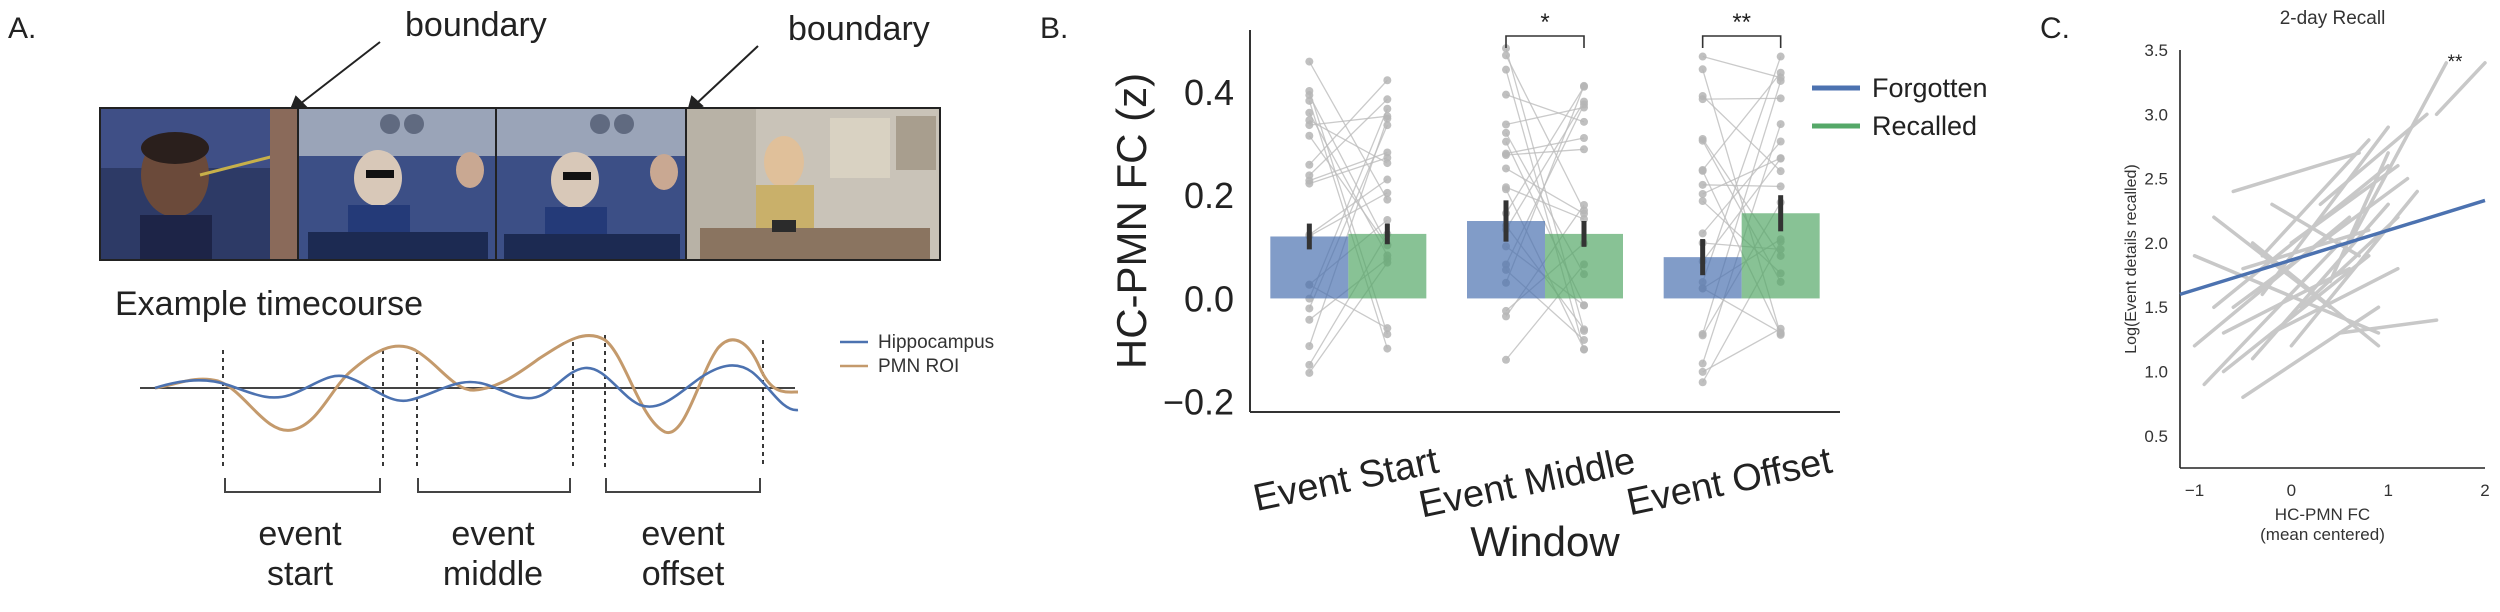 The height and width of the screenshot is (612, 2500). I want to click on y-axis-label: HC-PMN FC (z), so click(1131, 221).